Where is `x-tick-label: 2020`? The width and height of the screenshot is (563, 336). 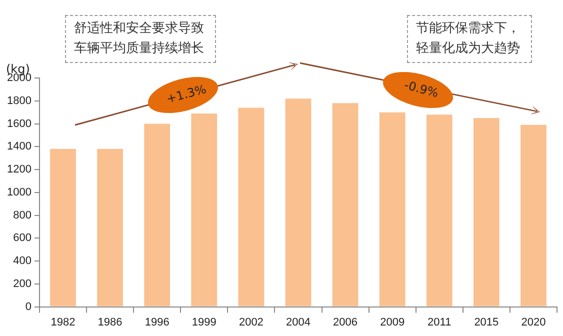
x-tick-label: 2020 is located at coordinates (533, 322).